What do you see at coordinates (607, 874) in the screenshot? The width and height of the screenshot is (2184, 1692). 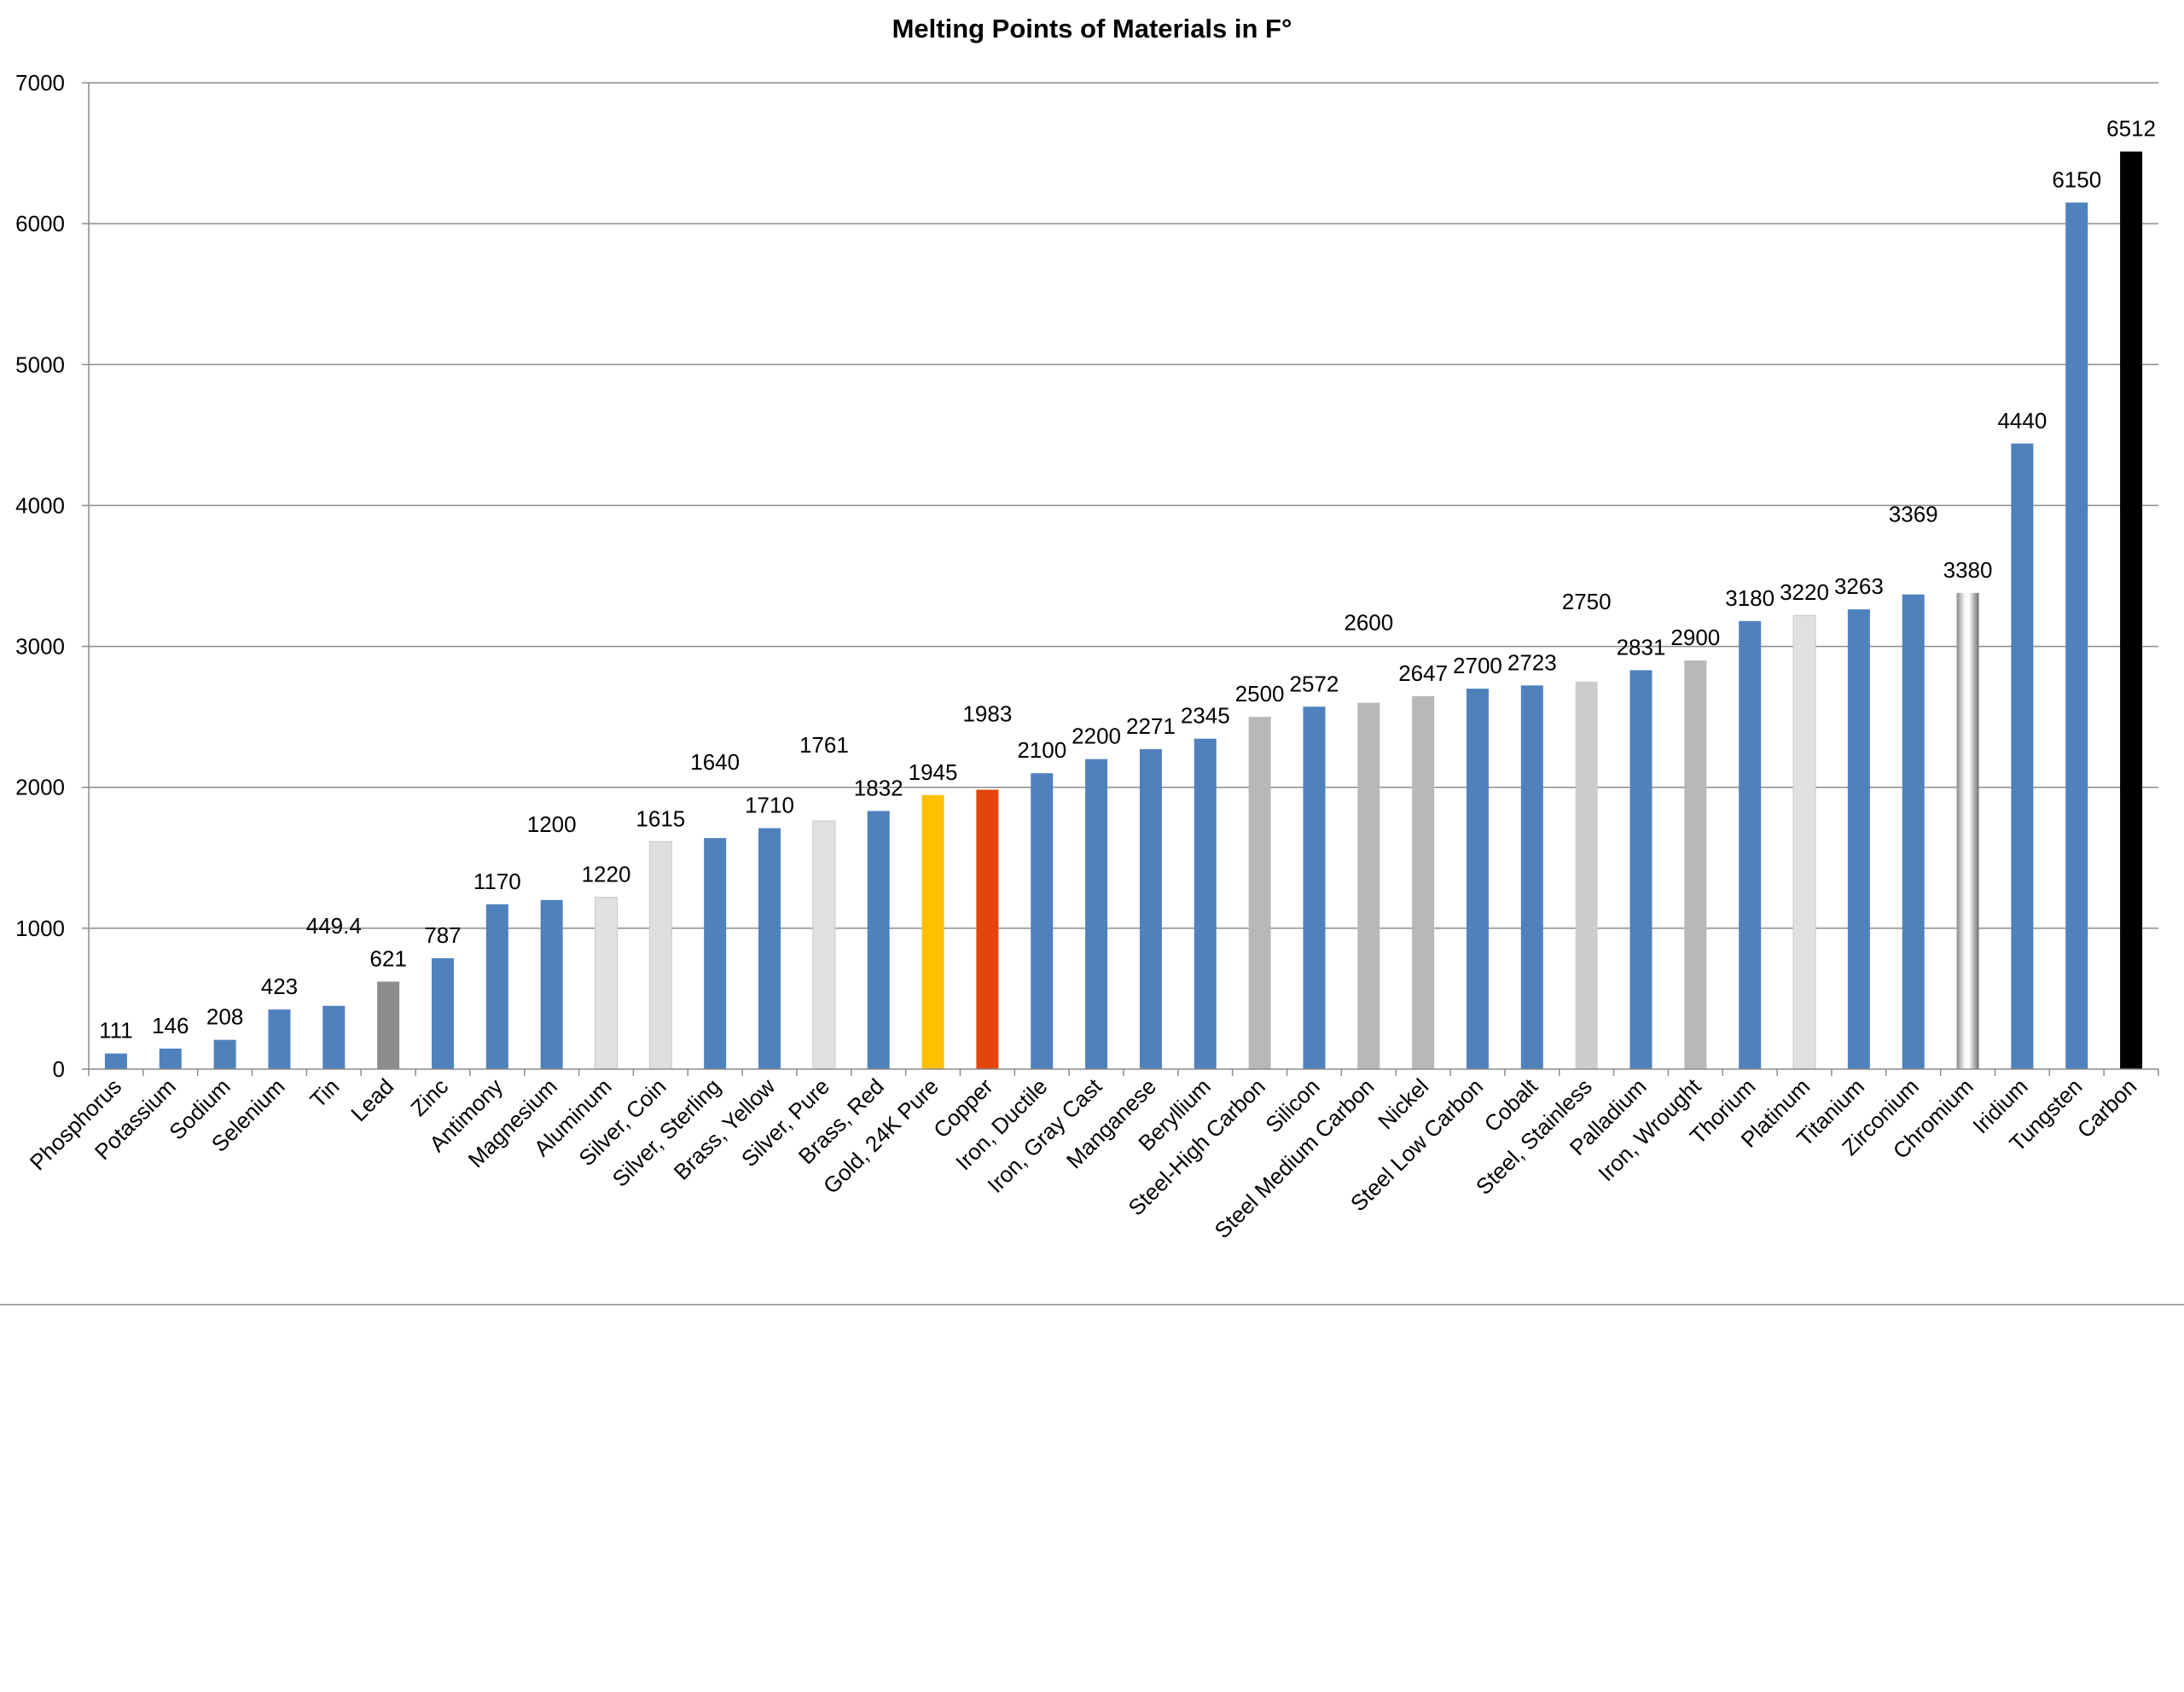 I see `data-label: 1220` at bounding box center [607, 874].